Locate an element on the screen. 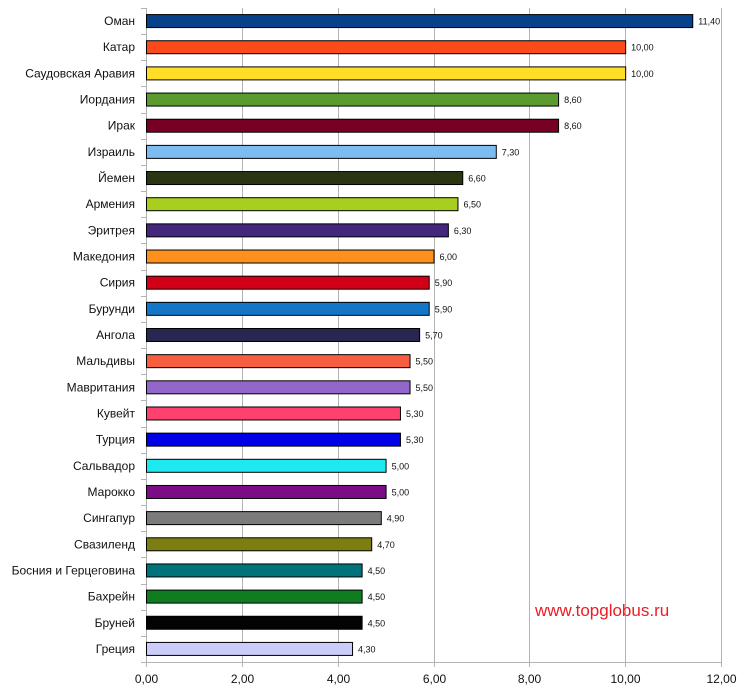 The height and width of the screenshot is (700, 740). category-label: Турция is located at coordinates (115, 440).